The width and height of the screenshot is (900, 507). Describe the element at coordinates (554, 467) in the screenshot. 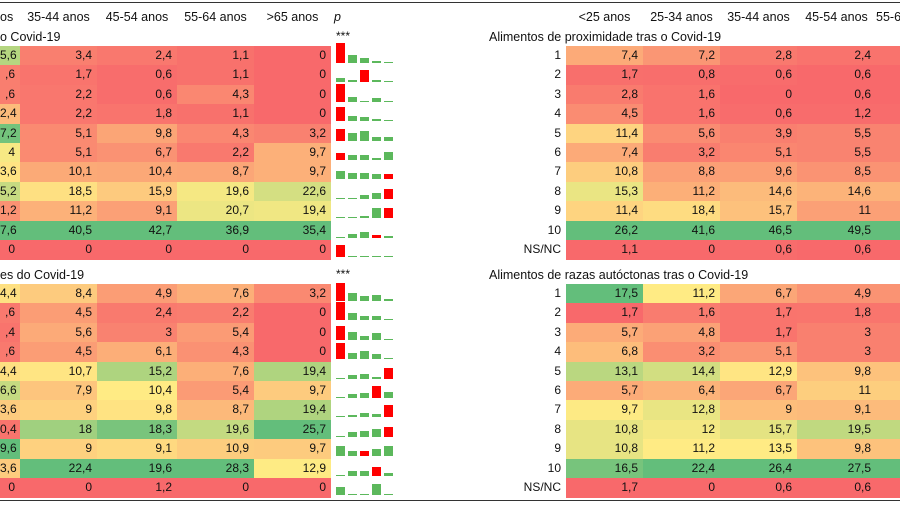

I see `row-label: 10` at that location.